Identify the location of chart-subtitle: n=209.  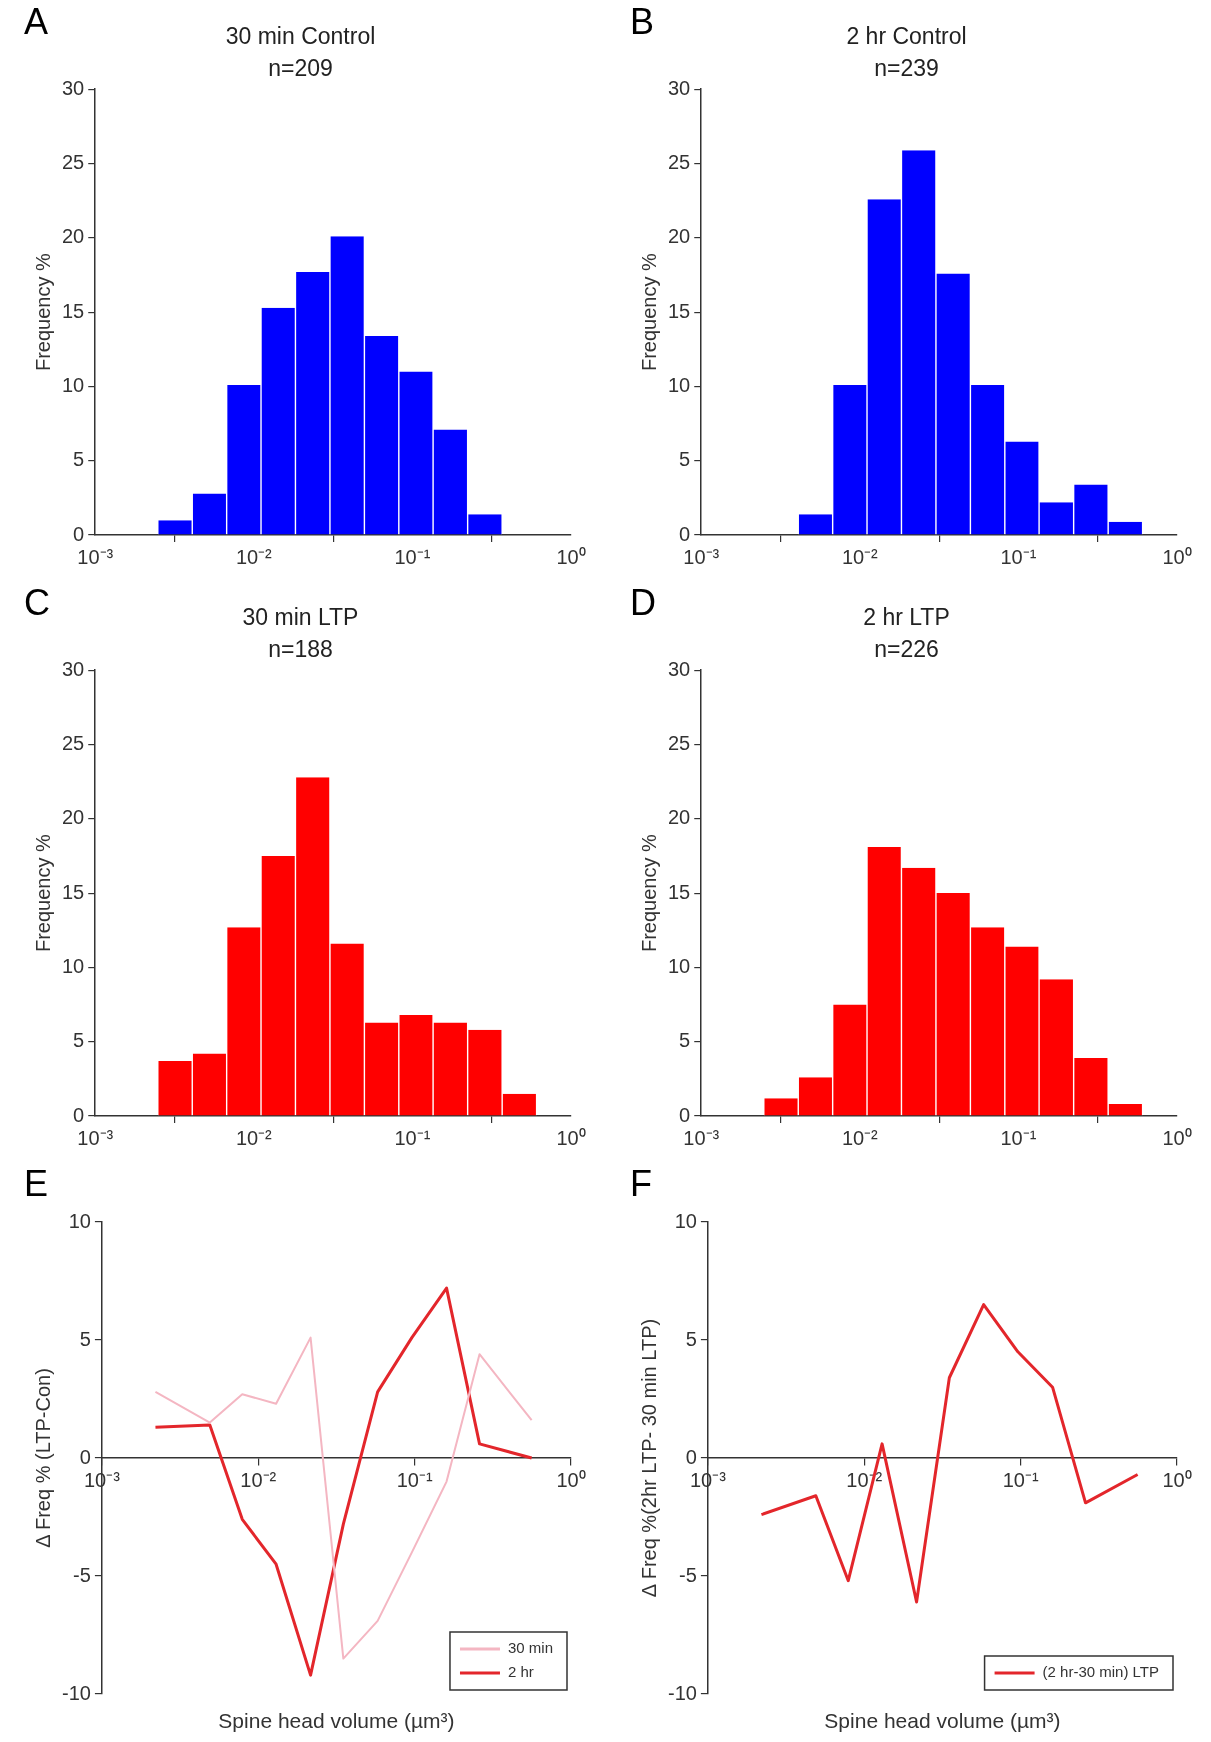
(300, 67).